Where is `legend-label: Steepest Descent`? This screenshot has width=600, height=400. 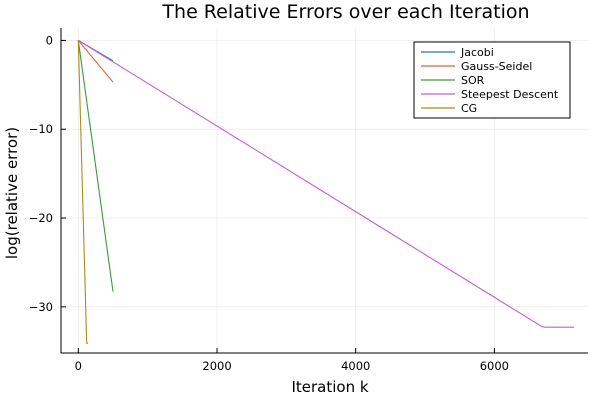 legend-label: Steepest Descent is located at coordinates (510, 94).